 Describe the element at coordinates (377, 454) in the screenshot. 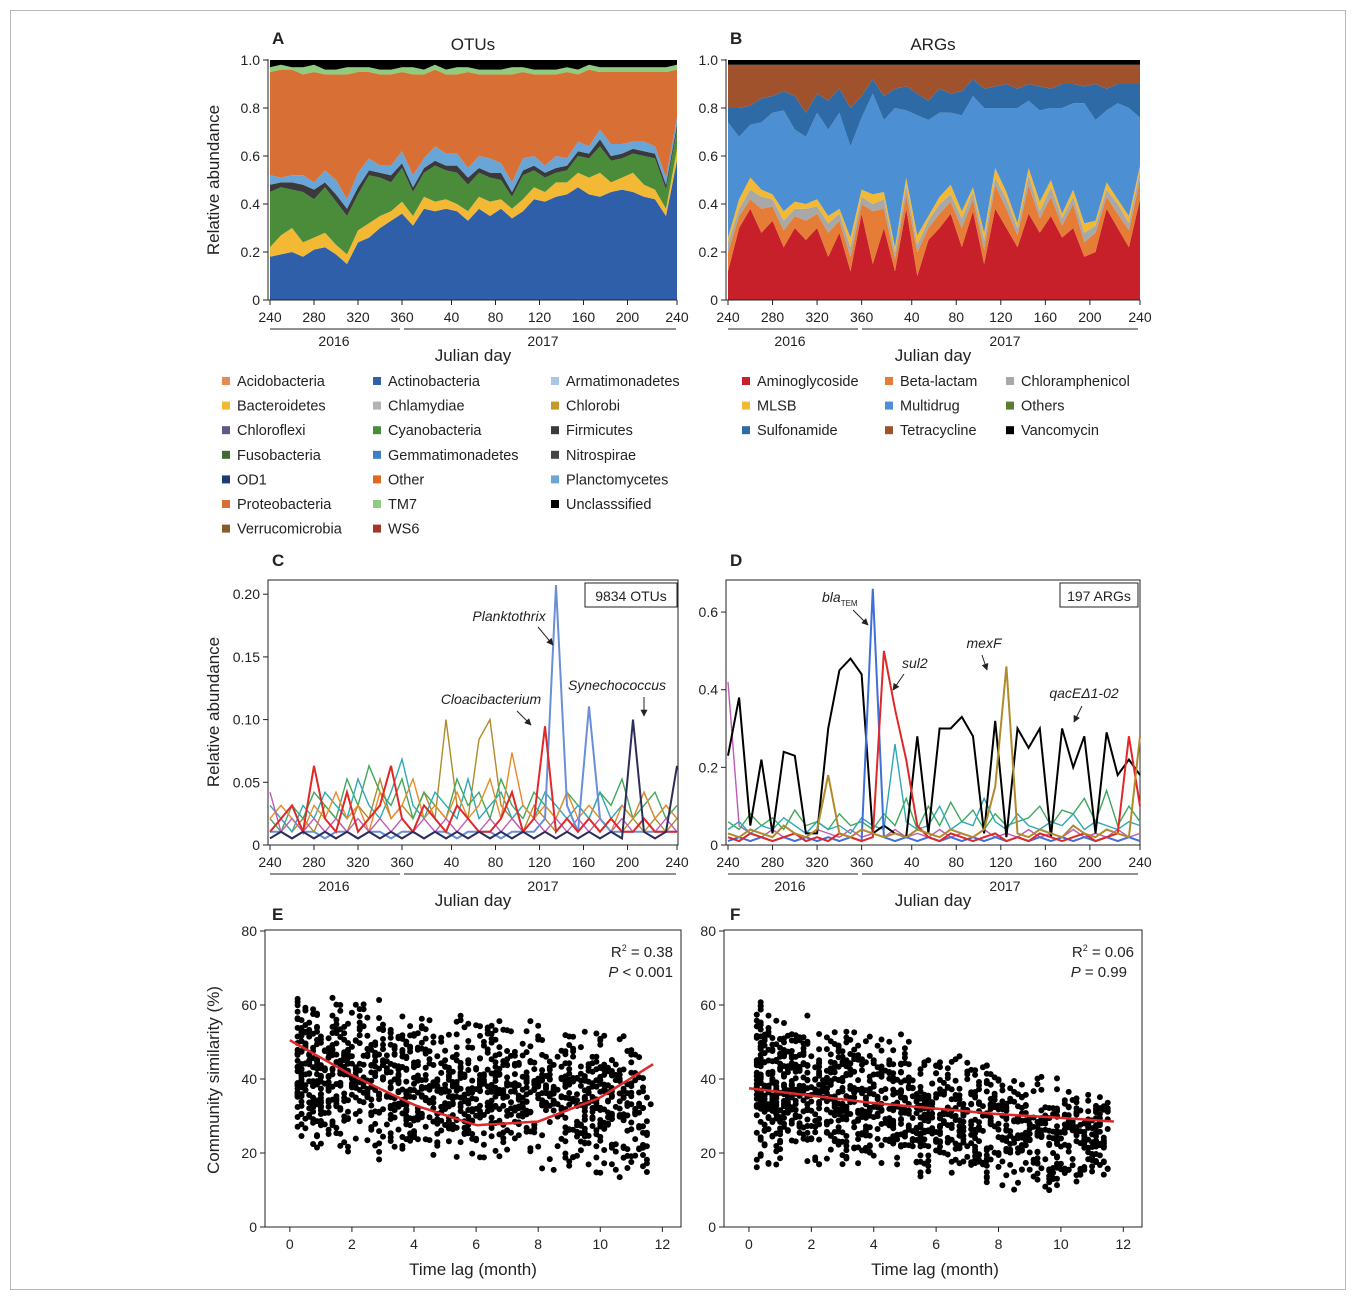

I see `legend-otu-swatch-gemmatimonadetes` at that location.